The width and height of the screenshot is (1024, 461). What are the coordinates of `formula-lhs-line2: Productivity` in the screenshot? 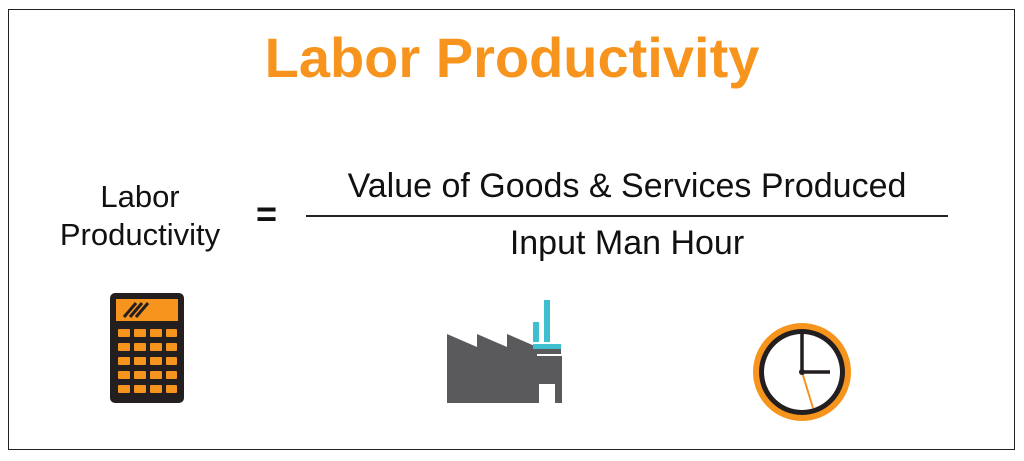 It's located at (140, 234).